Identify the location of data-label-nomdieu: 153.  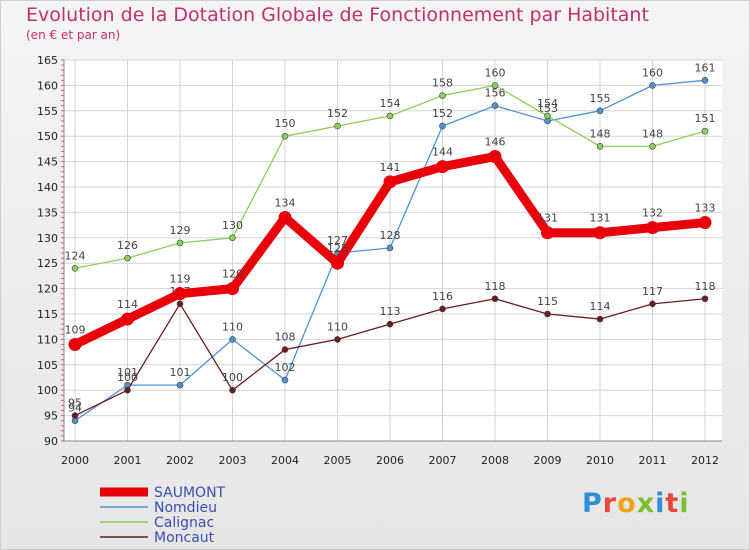
(547, 108).